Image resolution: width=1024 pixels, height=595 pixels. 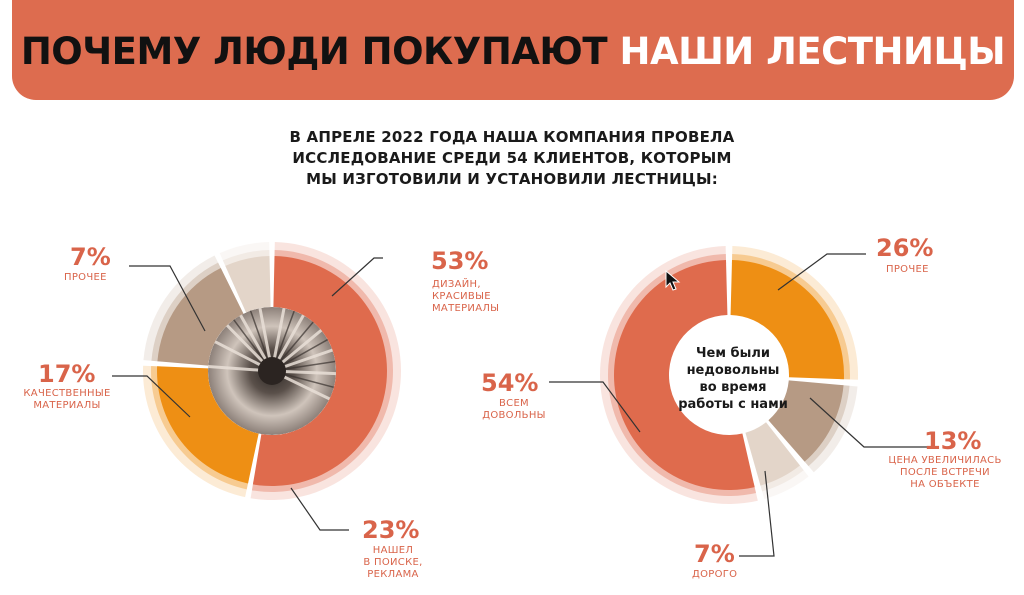 What do you see at coordinates (673, 280) in the screenshot?
I see `mouse-cursor-icon` at bounding box center [673, 280].